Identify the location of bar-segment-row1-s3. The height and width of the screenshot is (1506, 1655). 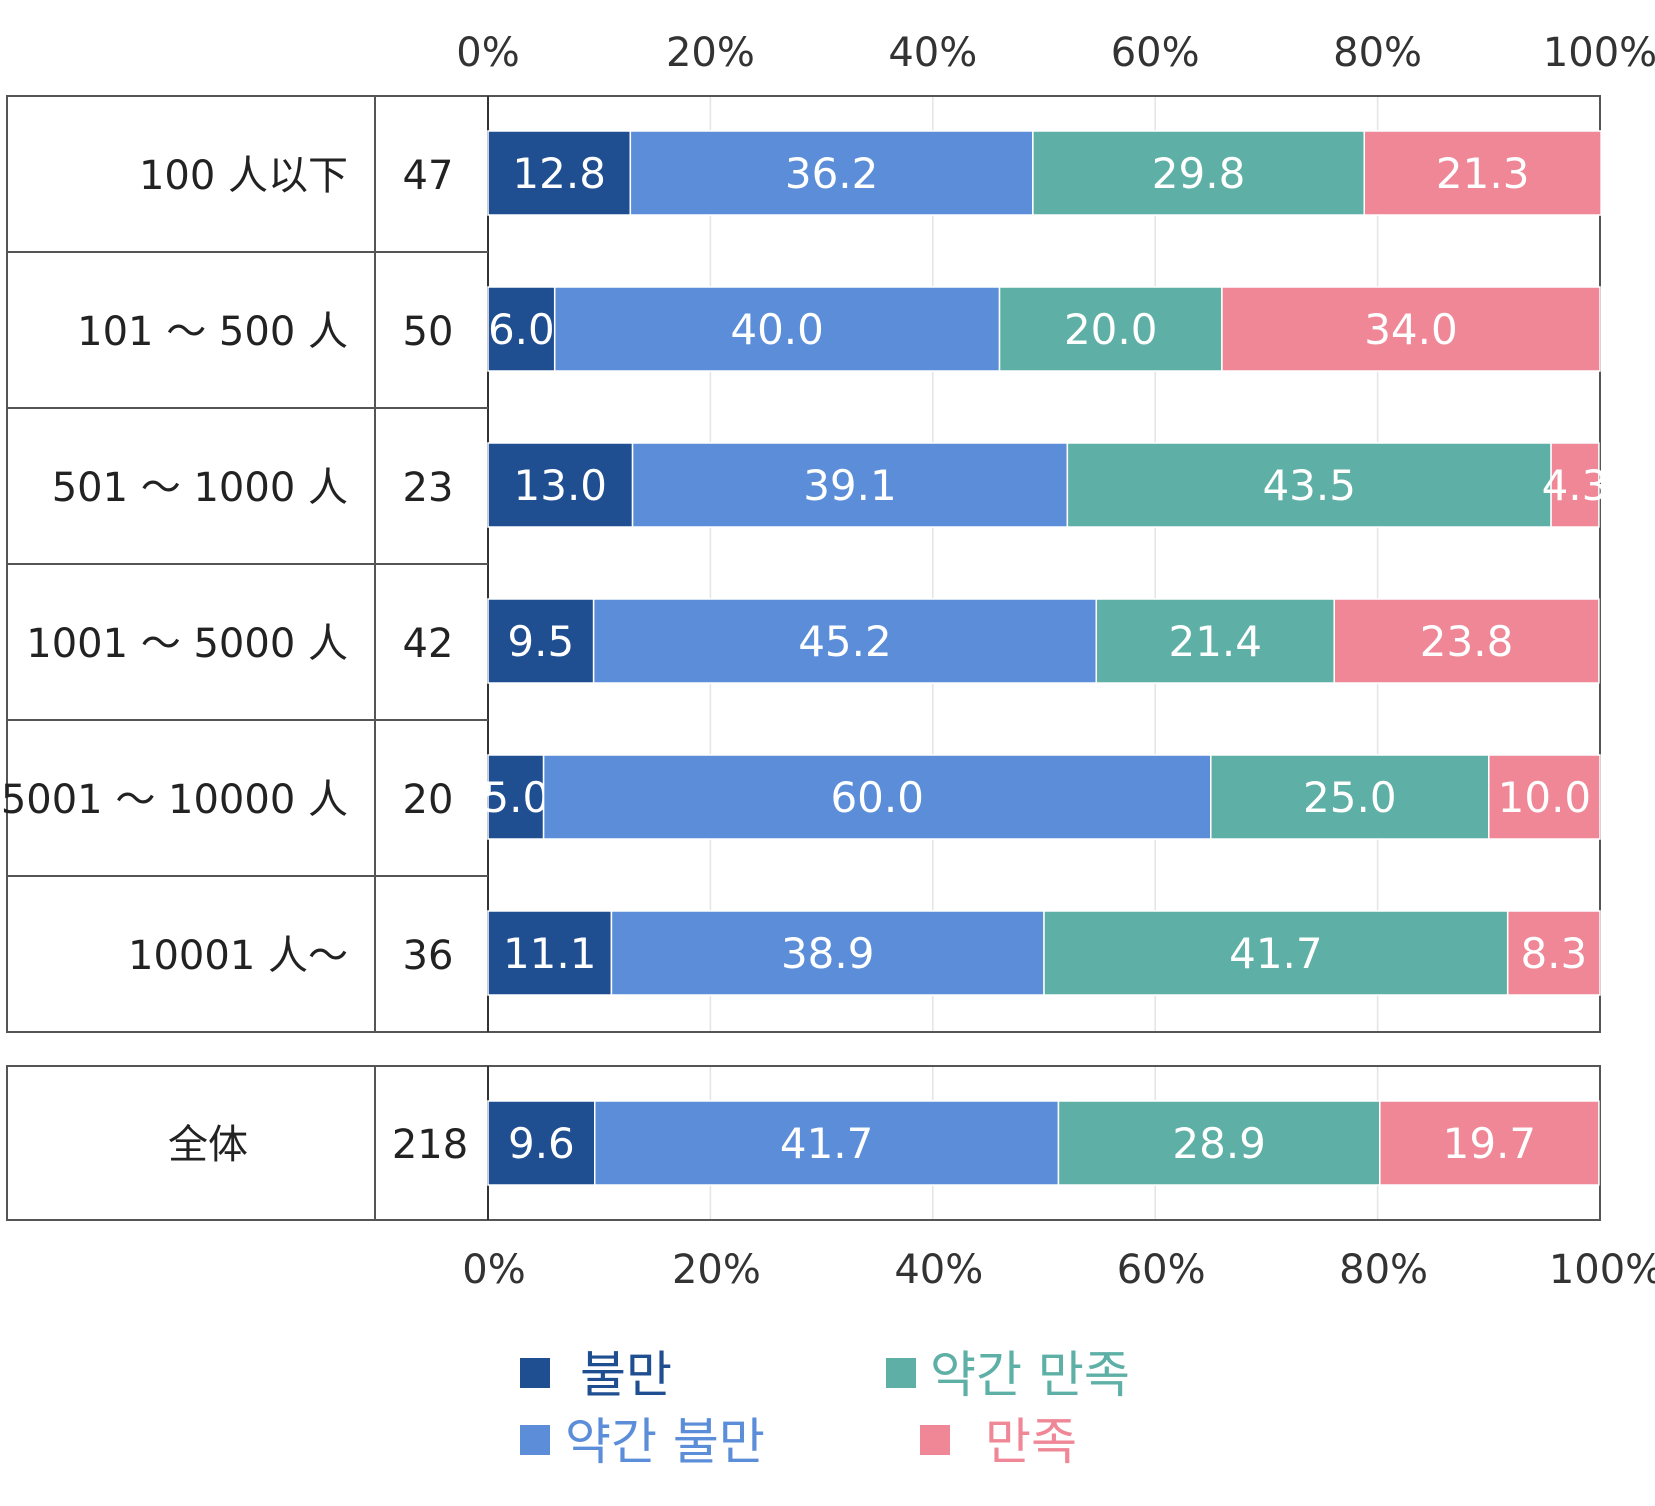
(1411, 329).